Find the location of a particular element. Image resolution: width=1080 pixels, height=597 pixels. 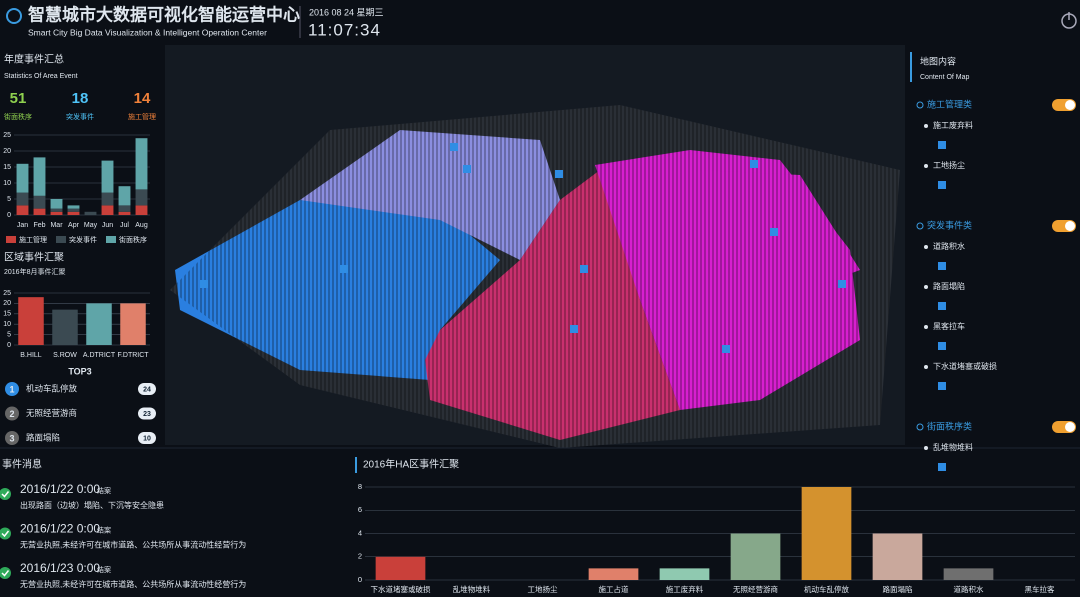

event-count: 10 is located at coordinates (147, 438).